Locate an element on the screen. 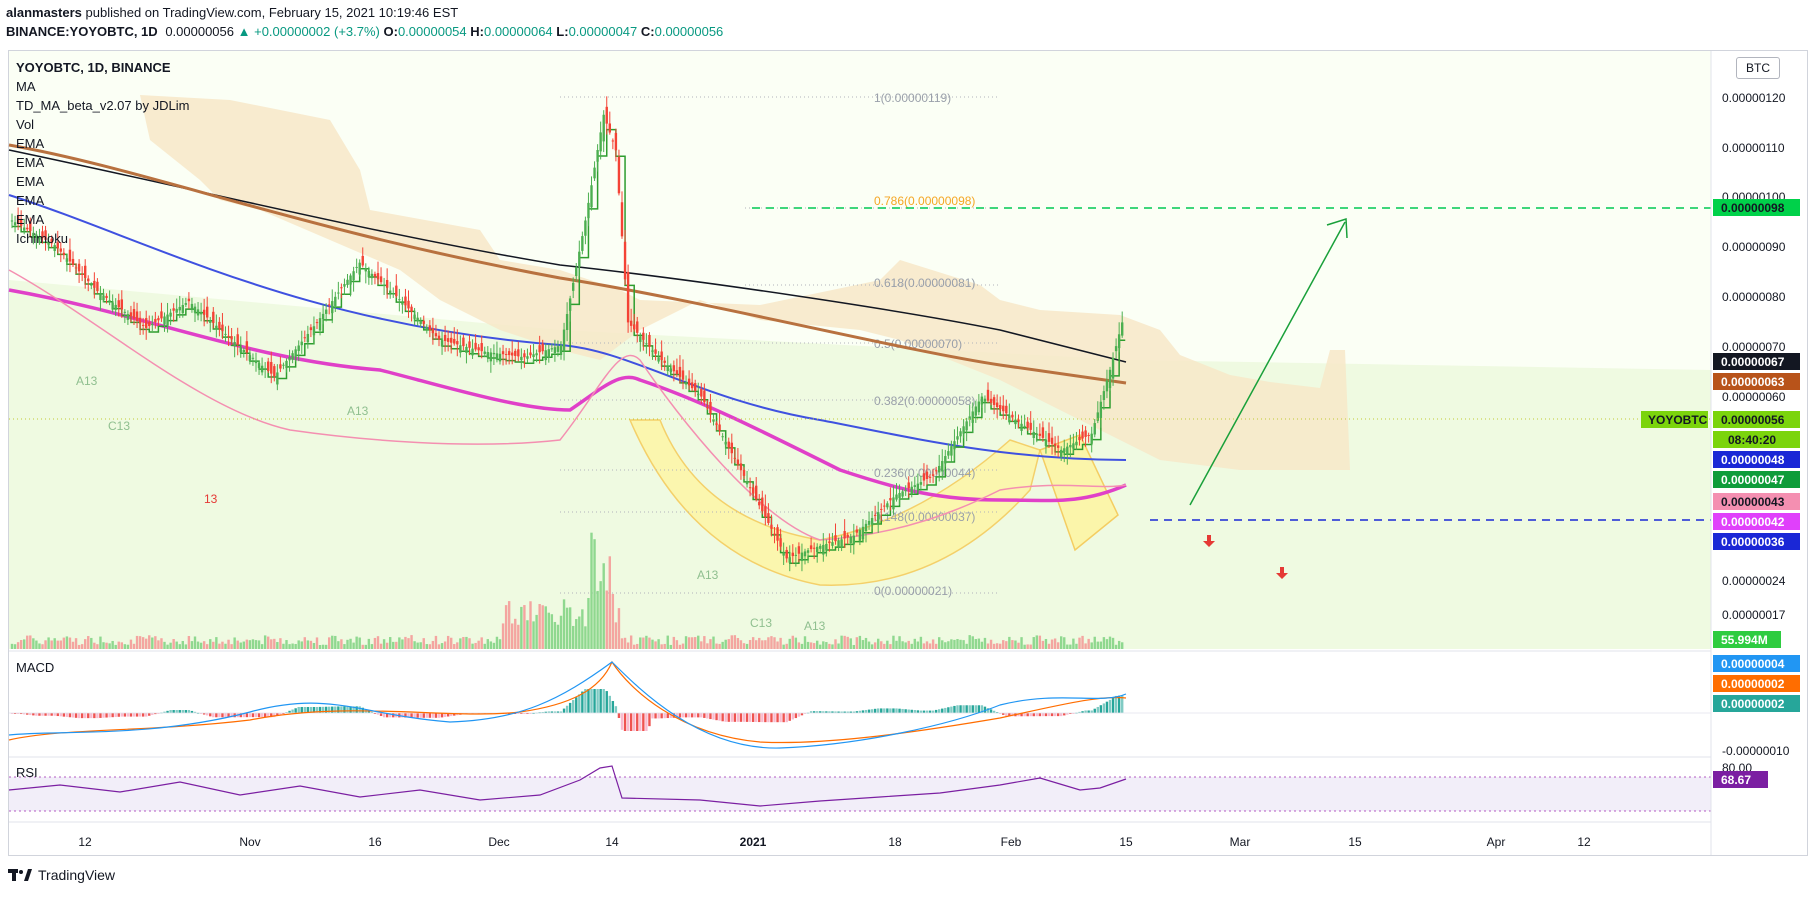 The width and height of the screenshot is (1816, 899). price-tag is located at coordinates (1756, 361).